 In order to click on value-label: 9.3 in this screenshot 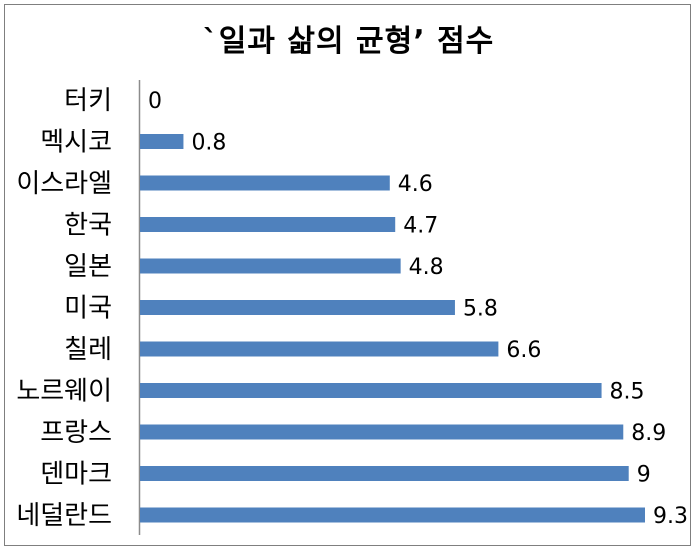, I will do `click(670, 516)`.